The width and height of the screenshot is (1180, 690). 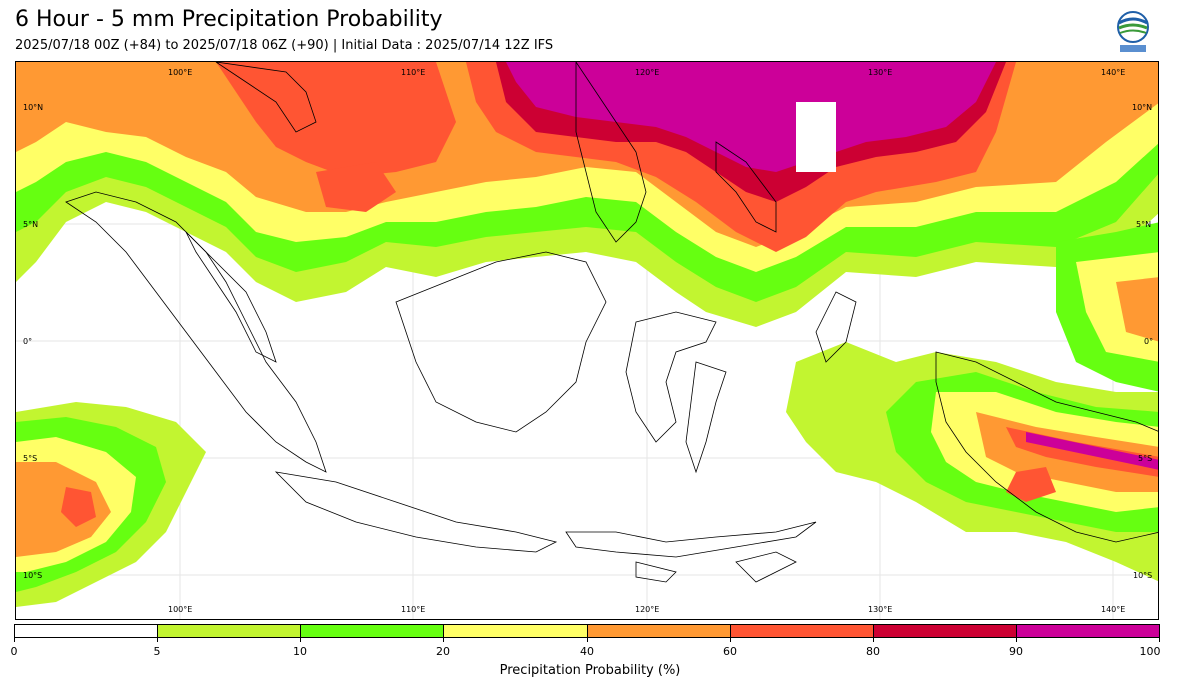 What do you see at coordinates (1143, 575) in the screenshot?
I see `lat-label-right: 10°S` at bounding box center [1143, 575].